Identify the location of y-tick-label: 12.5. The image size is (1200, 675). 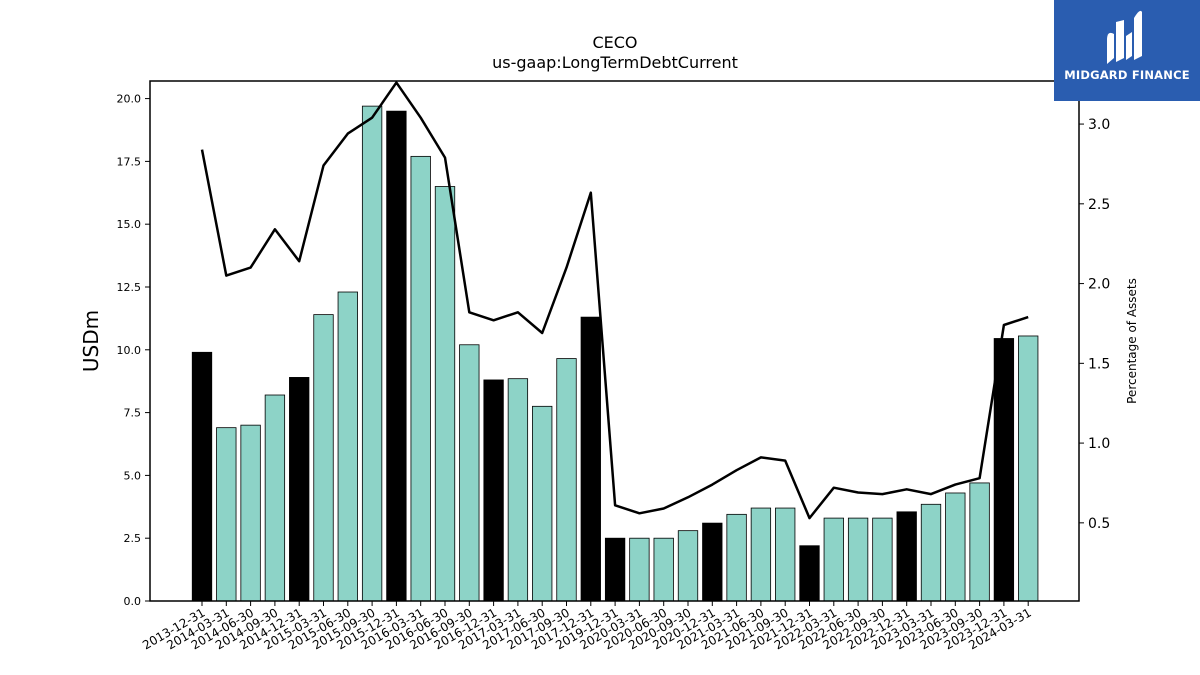
(129, 287).